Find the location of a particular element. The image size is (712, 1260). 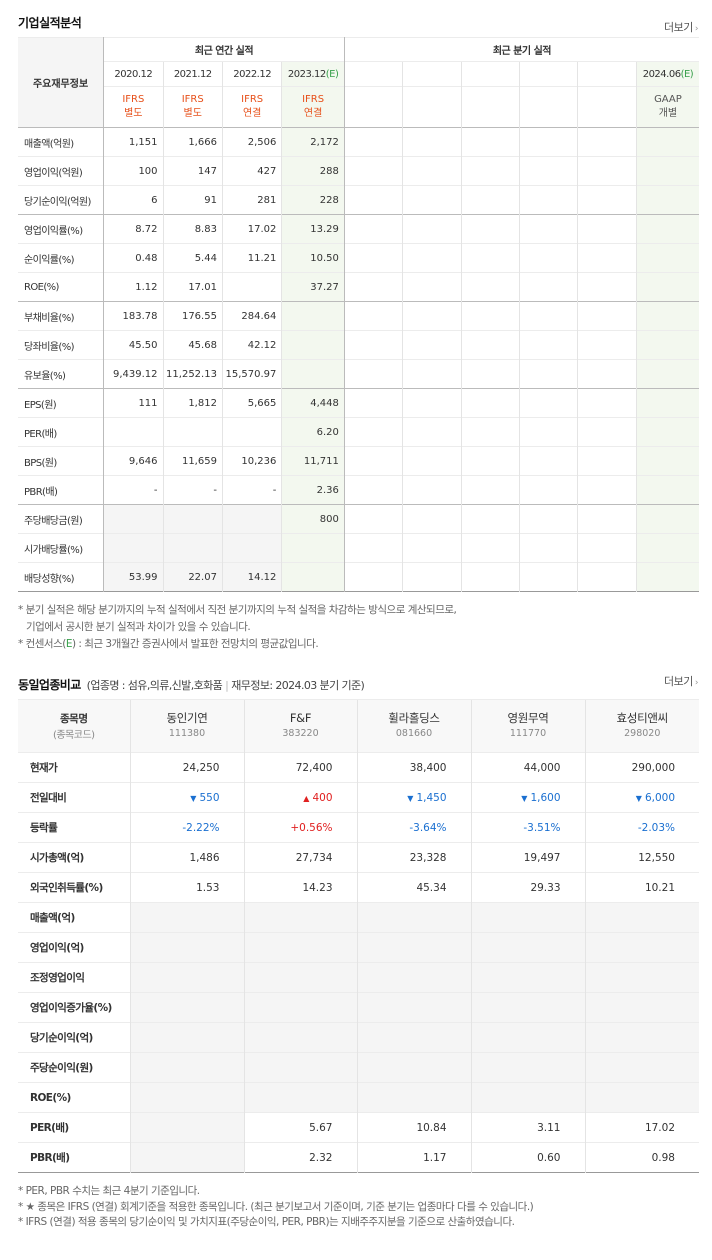

company-header: 휠라홀딩스 081660 is located at coordinates (413, 726).